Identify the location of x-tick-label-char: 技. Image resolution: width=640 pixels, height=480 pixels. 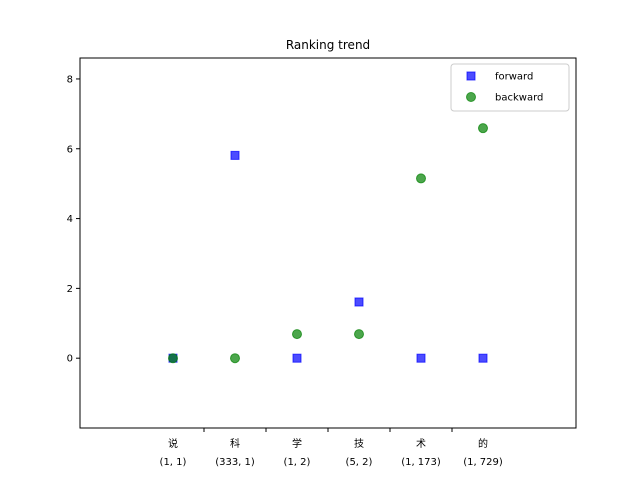
(359, 443).